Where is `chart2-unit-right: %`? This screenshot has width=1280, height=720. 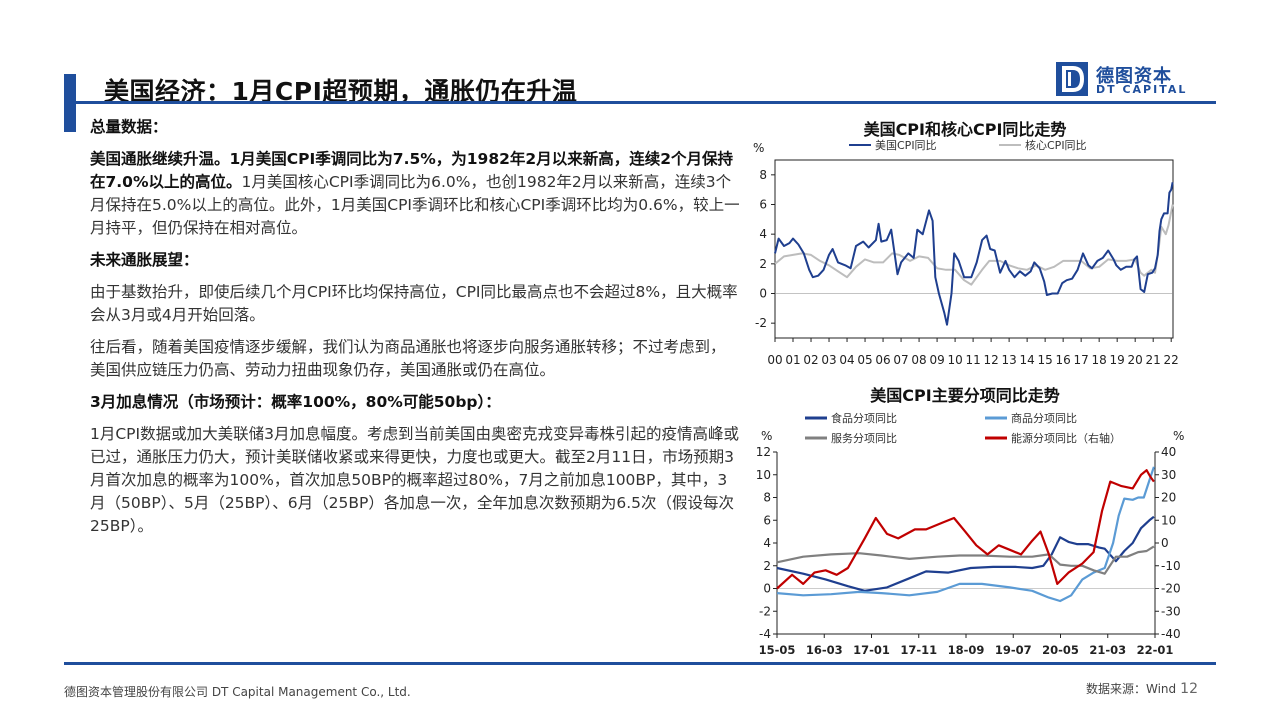 chart2-unit-right: % is located at coordinates (1178, 436).